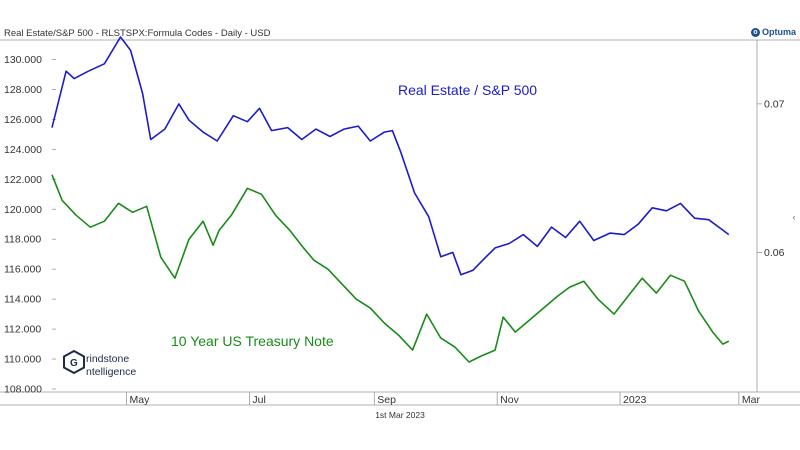  Describe the element at coordinates (258, 400) in the screenshot. I see `x-tick-label: Jul` at that location.